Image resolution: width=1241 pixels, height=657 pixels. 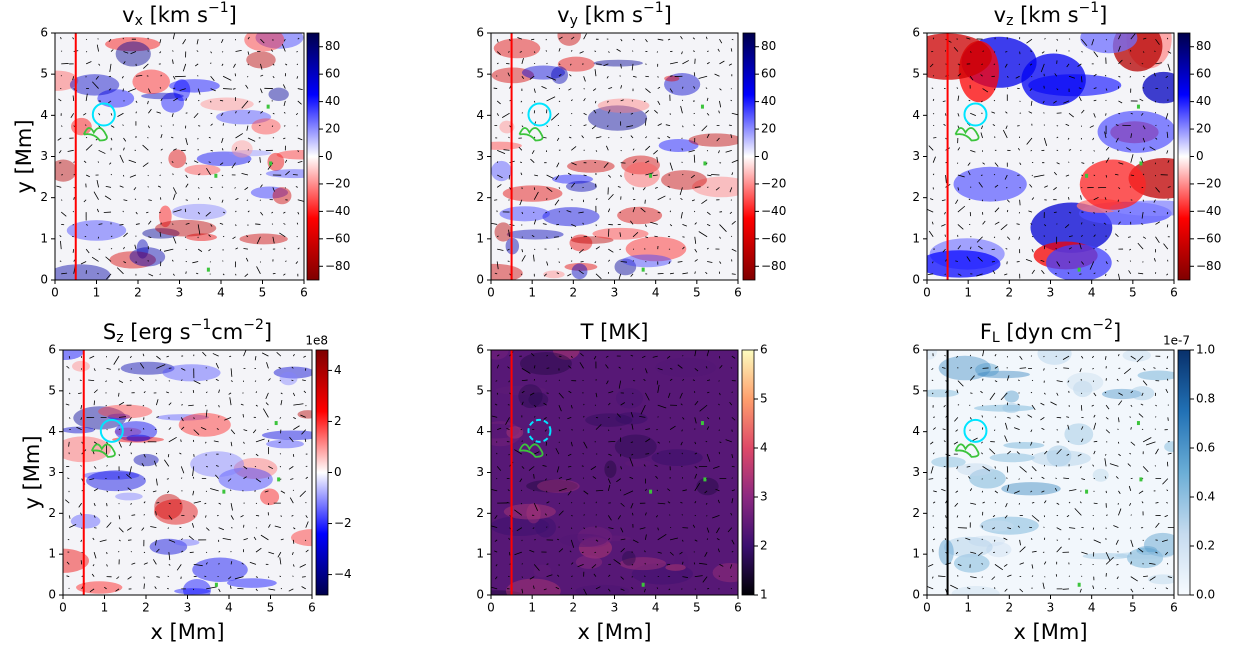 What do you see at coordinates (184, 472) in the screenshot?
I see `plot-area` at bounding box center [184, 472].